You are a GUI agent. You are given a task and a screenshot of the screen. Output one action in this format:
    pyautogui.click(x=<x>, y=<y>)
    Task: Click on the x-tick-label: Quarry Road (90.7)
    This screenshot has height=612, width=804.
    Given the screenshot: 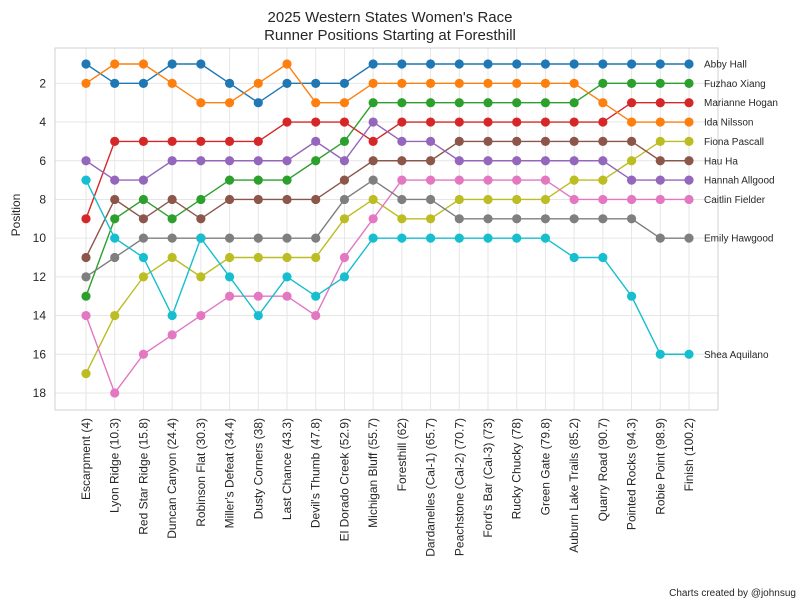 What is the action you would take?
    pyautogui.click(x=603, y=469)
    